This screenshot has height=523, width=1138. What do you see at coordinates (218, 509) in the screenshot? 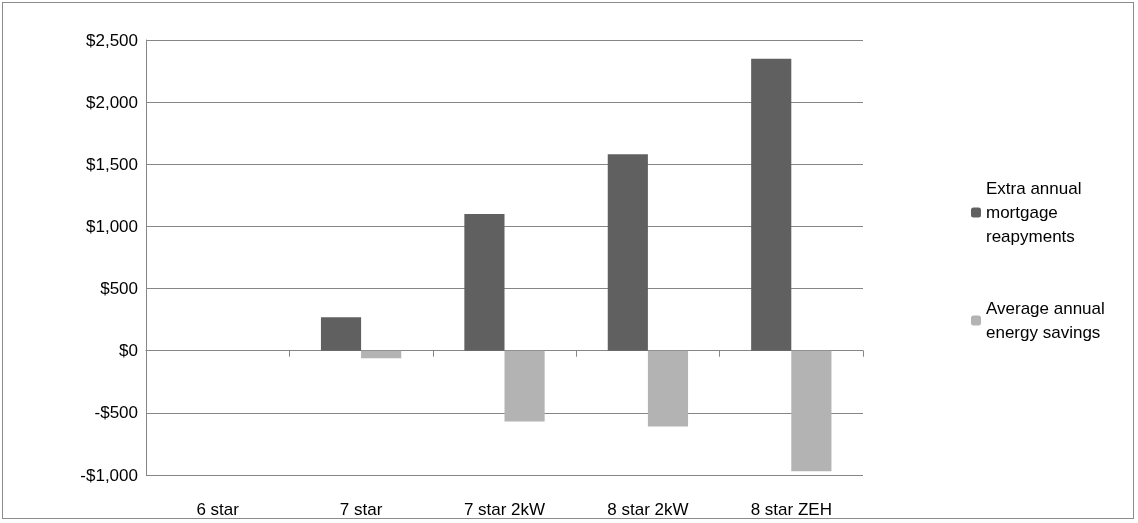
I see `x-tick-label: 6 star` at bounding box center [218, 509].